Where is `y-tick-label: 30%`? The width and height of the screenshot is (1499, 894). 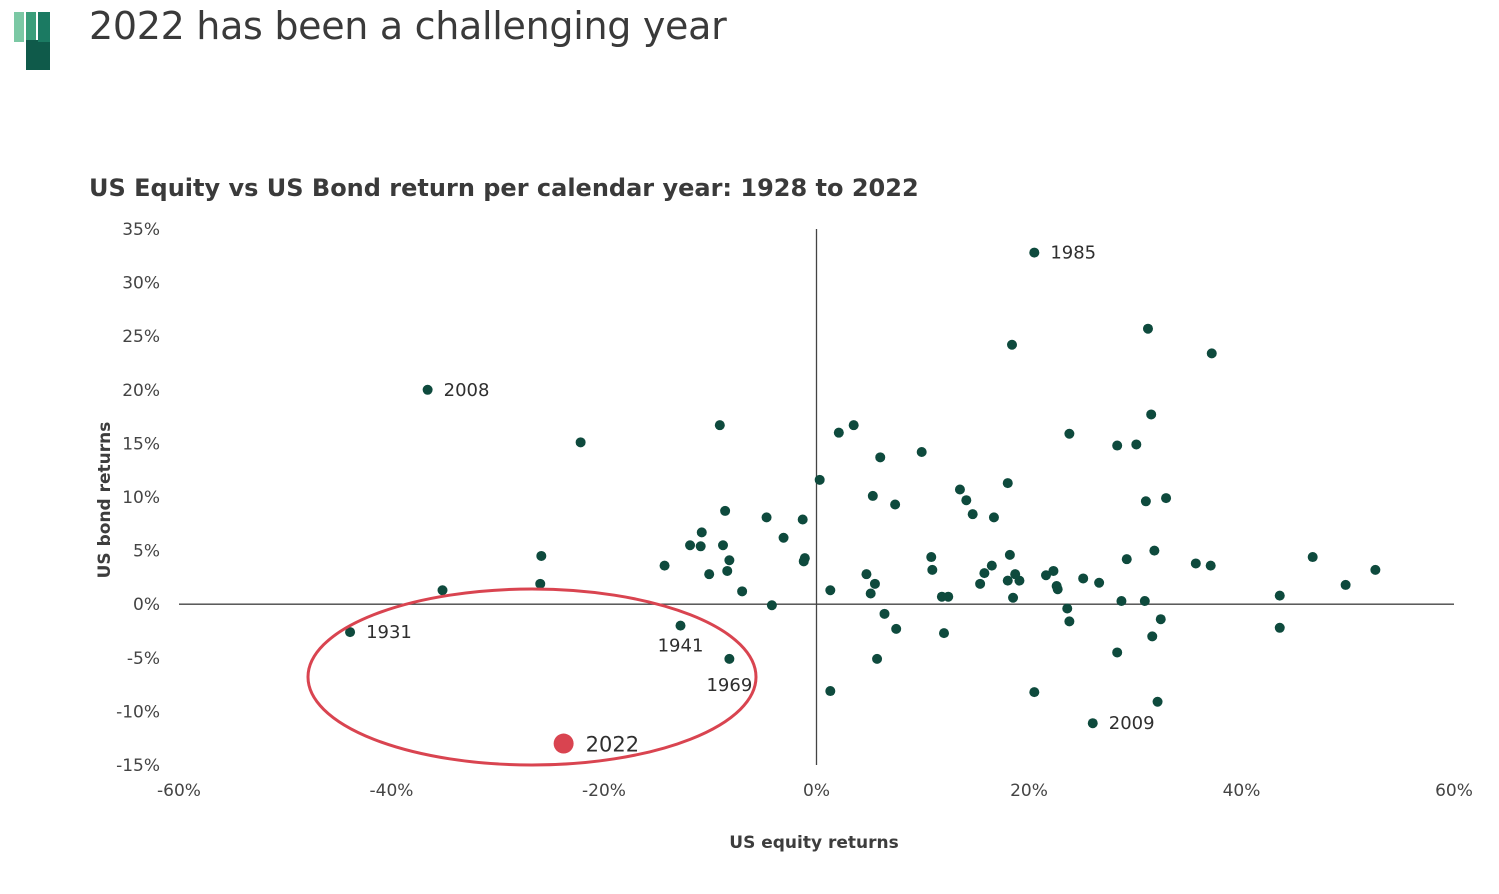 y-tick-label: 30% is located at coordinates (141, 284).